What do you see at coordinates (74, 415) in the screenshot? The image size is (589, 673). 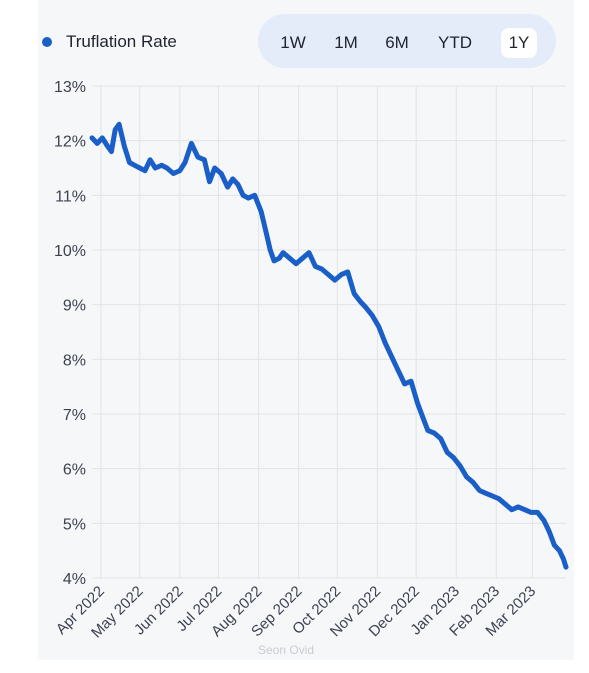 I see `y-tick-label: 7%` at bounding box center [74, 415].